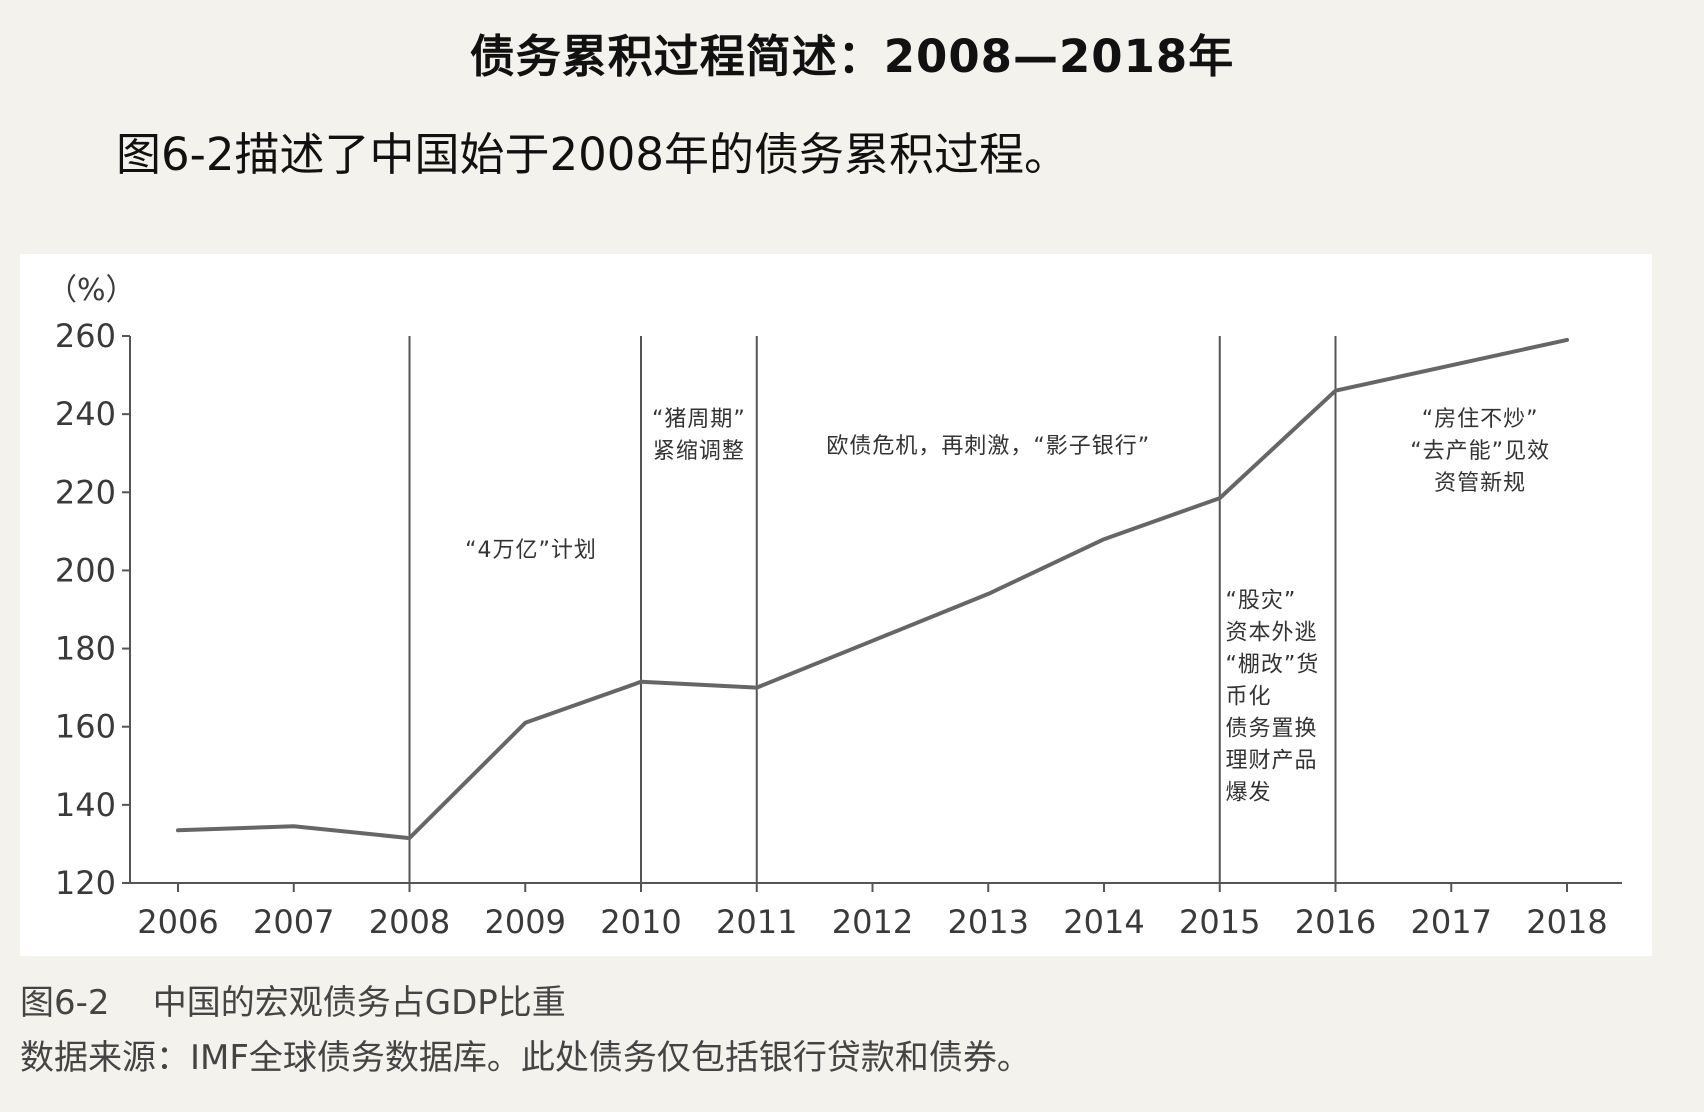 Image resolution: width=1704 pixels, height=1112 pixels. What do you see at coordinates (1249, 793) in the screenshot?
I see `annotation-4-line: 爆发` at bounding box center [1249, 793].